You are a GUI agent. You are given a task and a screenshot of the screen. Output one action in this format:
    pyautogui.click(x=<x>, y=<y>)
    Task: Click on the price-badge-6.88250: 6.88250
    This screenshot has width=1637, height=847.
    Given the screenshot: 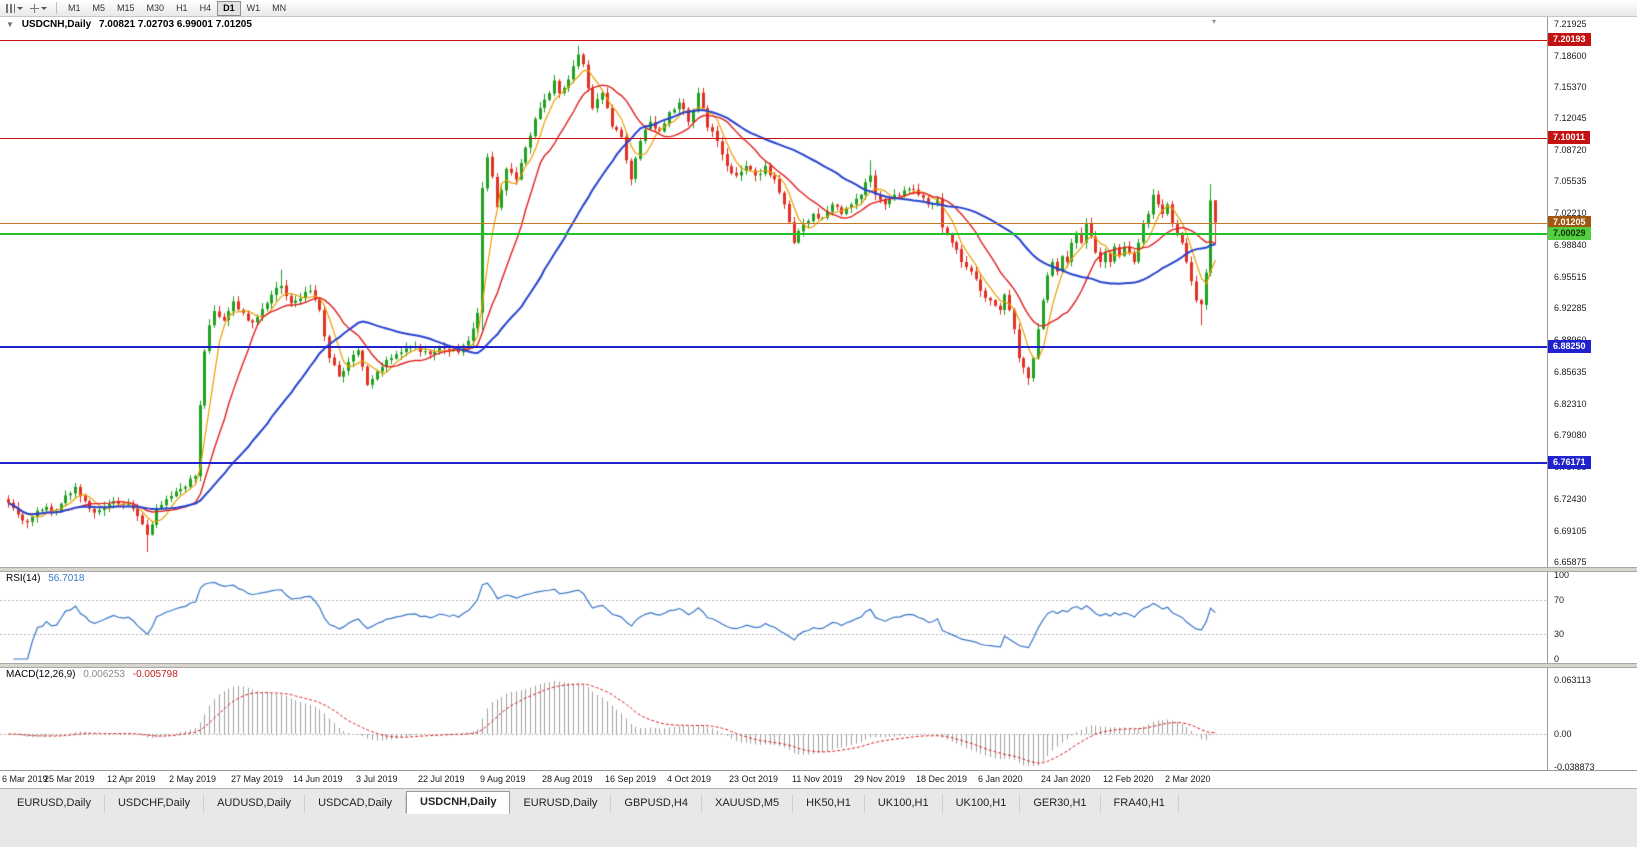 What is the action you would take?
    pyautogui.click(x=1569, y=346)
    